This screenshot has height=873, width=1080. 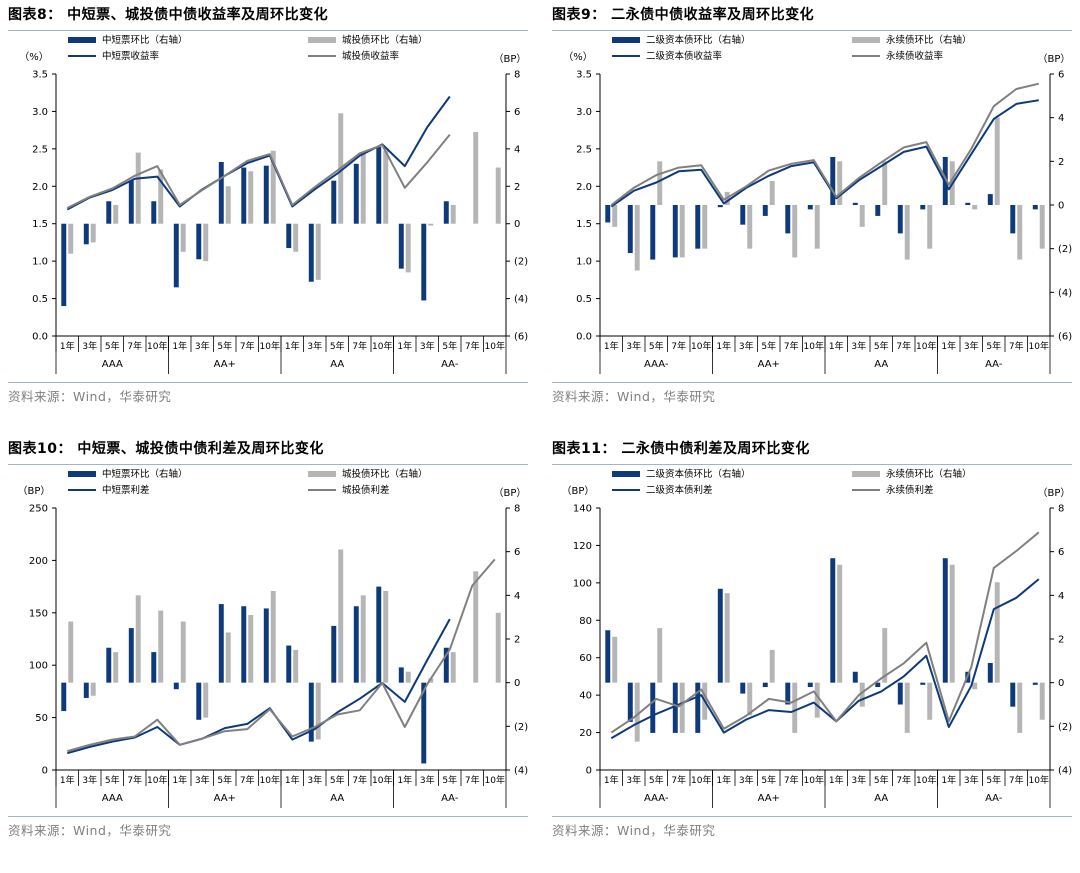 What do you see at coordinates (910, 490) in the screenshot?
I see `legend-label: 永续债利差` at bounding box center [910, 490].